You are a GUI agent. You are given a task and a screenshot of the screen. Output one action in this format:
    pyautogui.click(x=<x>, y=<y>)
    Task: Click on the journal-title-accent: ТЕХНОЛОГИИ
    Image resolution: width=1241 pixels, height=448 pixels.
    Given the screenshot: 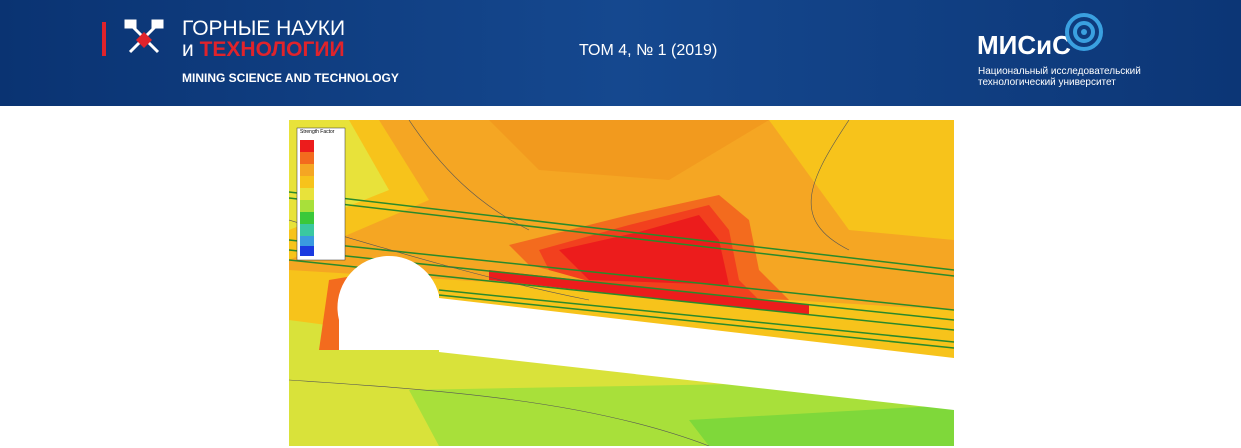 What is the action you would take?
    pyautogui.click(x=272, y=49)
    